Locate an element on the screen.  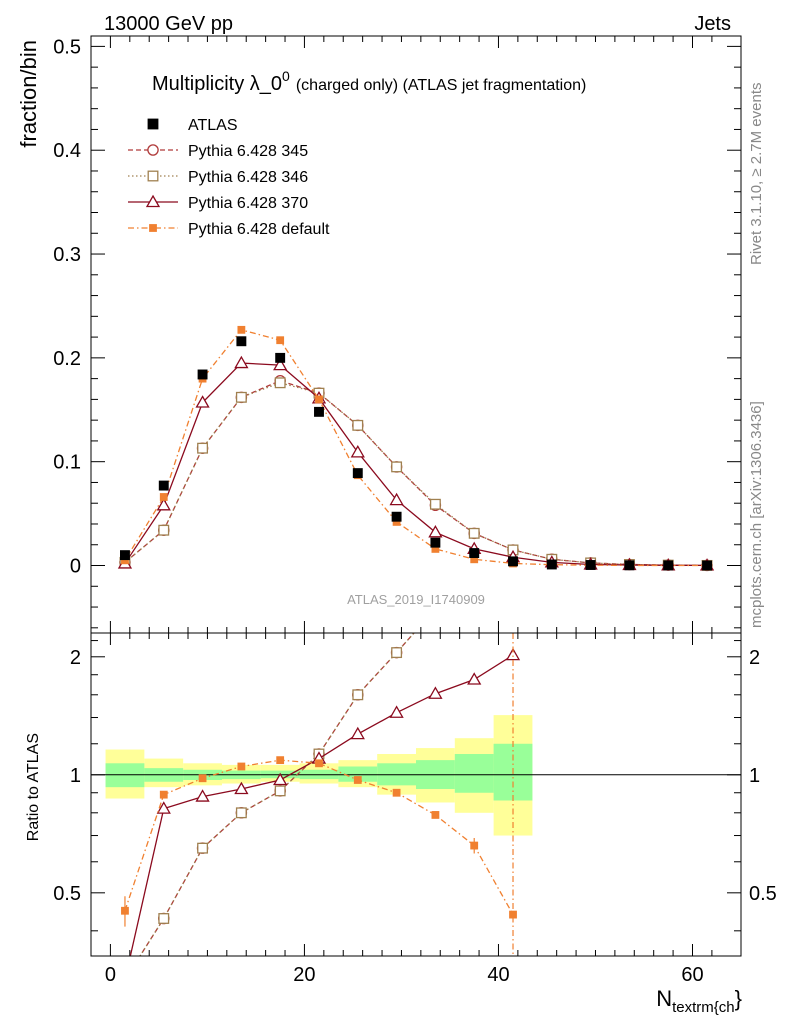
ratio-tick-label-right: 0.5 is located at coordinates (763, 894).